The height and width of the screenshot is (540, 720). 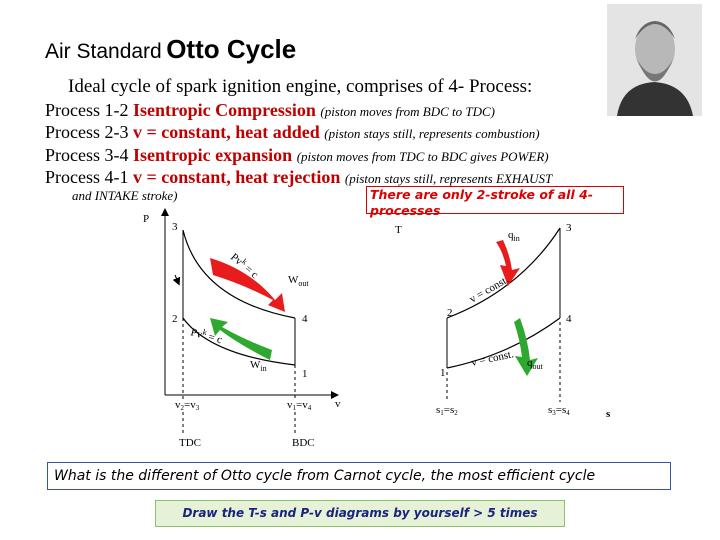 What do you see at coordinates (241, 339) in the screenshot?
I see `work-in-arrow` at bounding box center [241, 339].